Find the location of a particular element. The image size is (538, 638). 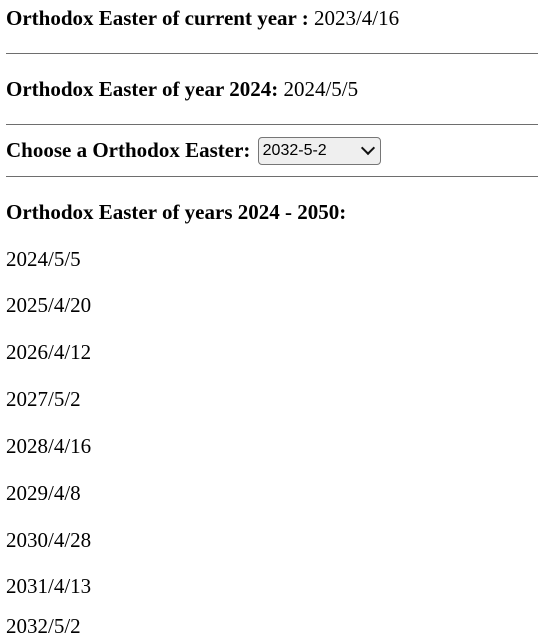

current-year-label: Orthodox Easter of current year : is located at coordinates (157, 18).